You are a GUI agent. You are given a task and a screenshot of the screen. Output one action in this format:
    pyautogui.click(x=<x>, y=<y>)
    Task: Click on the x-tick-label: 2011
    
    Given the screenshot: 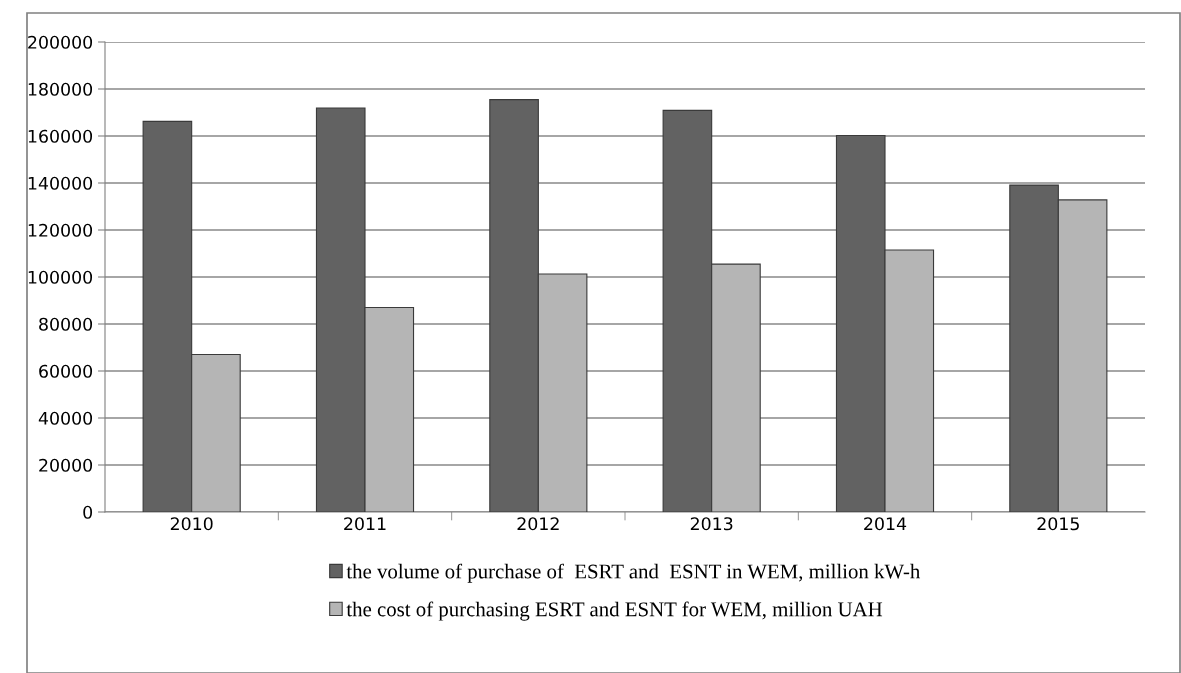 What is the action you would take?
    pyautogui.click(x=365, y=524)
    